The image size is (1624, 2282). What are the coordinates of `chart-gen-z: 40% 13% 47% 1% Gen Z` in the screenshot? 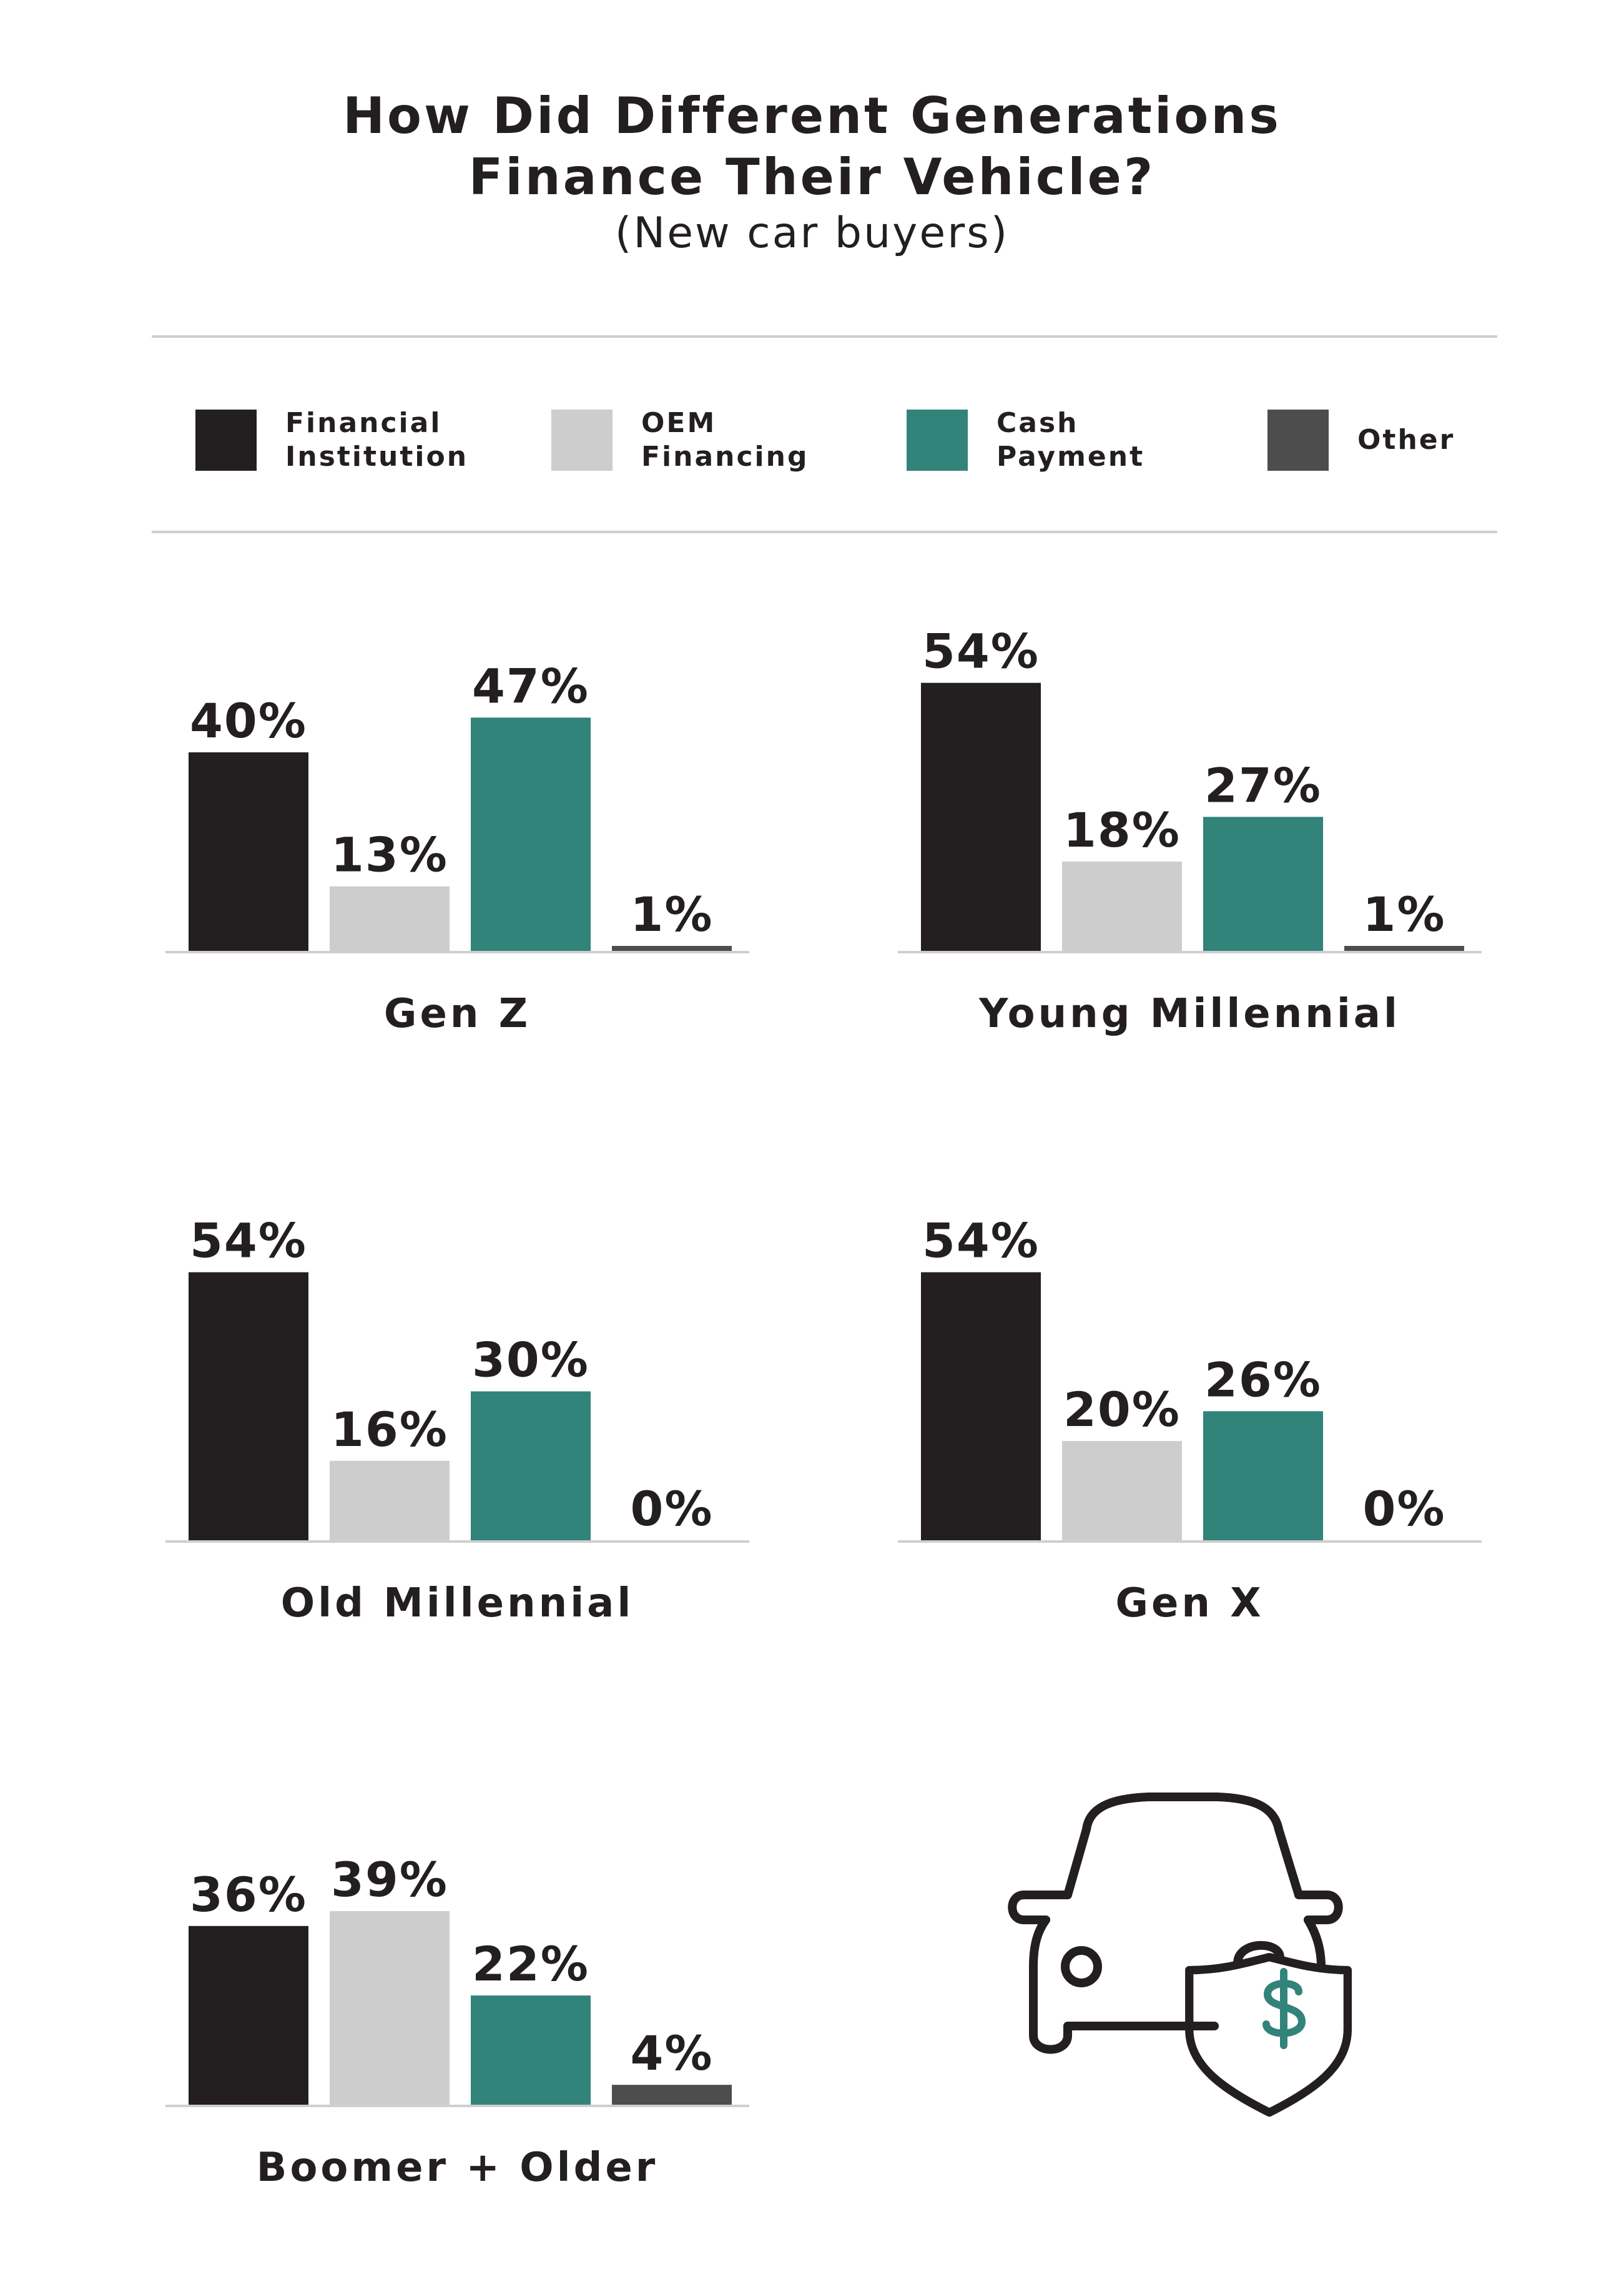 It's located at (457, 847).